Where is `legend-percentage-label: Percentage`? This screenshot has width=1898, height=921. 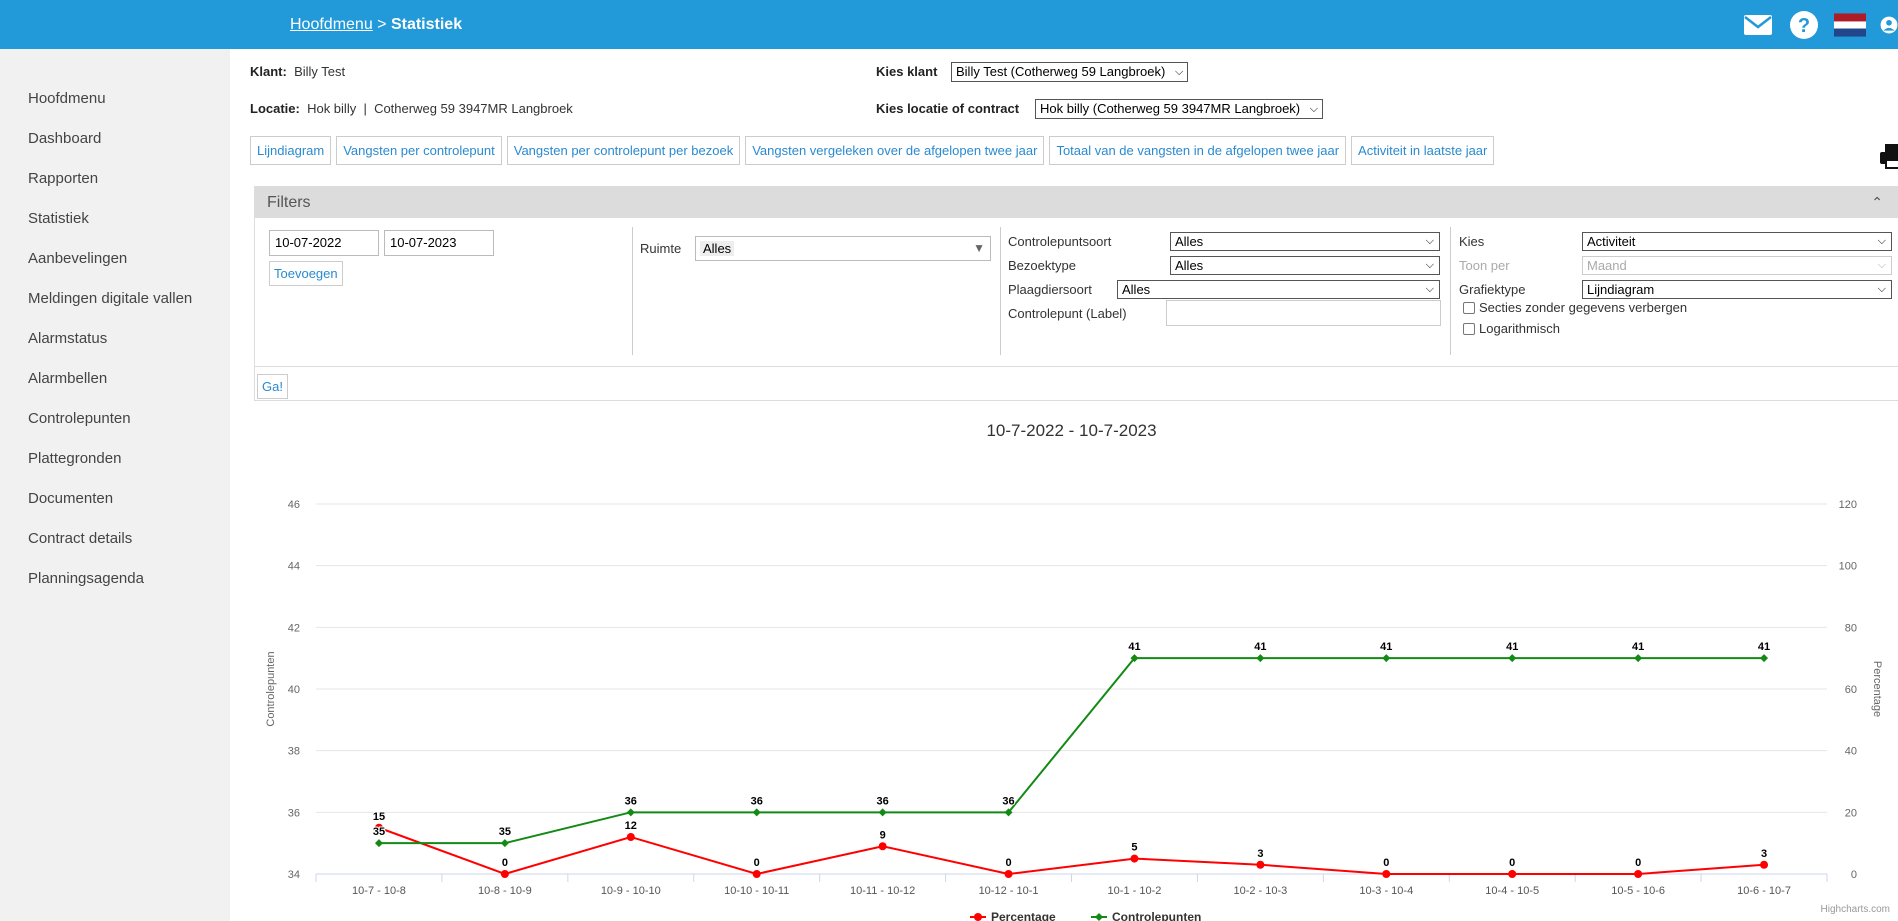 legend-percentage-label: Percentage is located at coordinates (1023, 915).